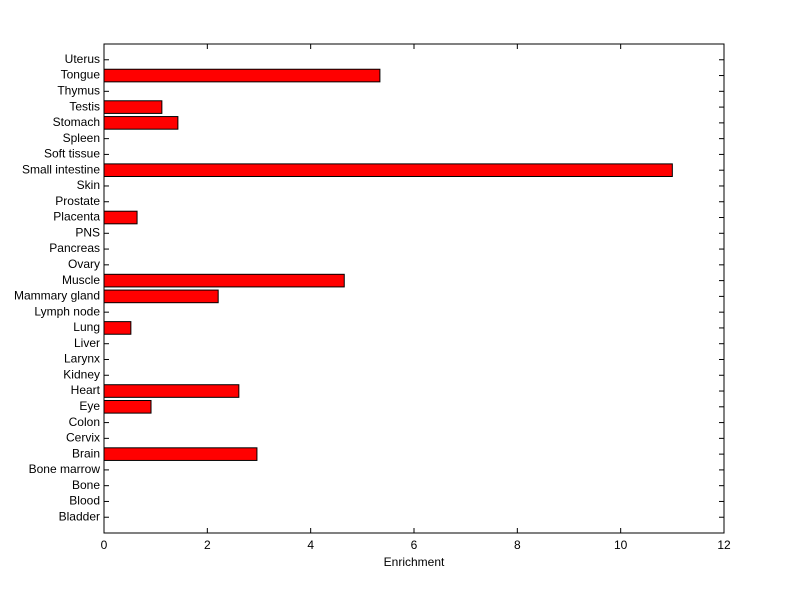 The width and height of the screenshot is (800, 604). Describe the element at coordinates (86, 485) in the screenshot. I see `y-tick-label: Bone` at that location.